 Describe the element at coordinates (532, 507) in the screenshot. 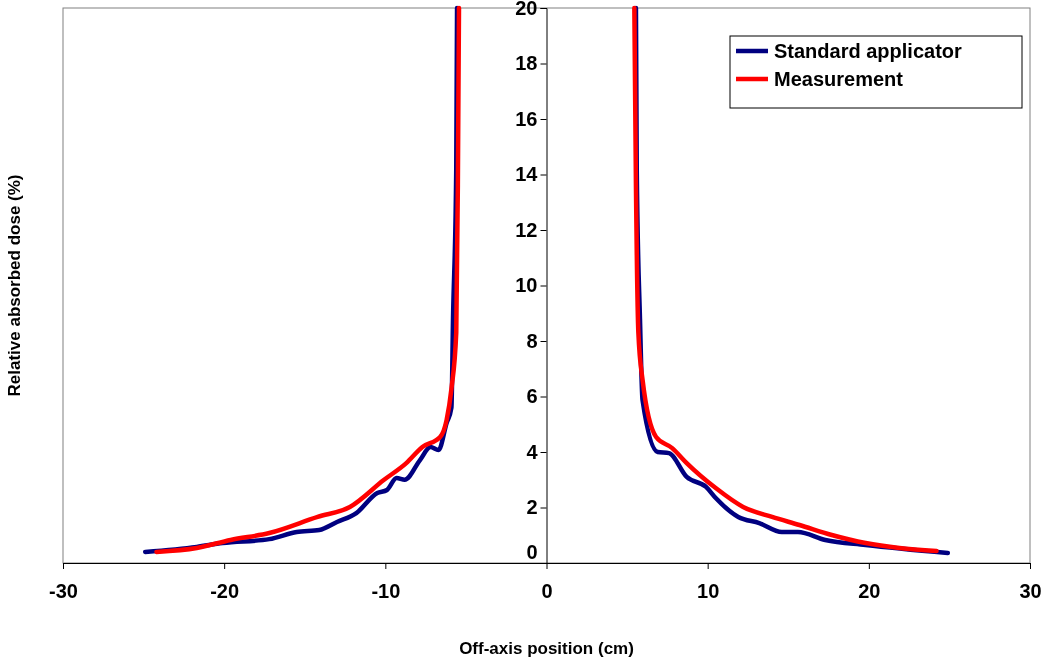

I see `y-tick-label: 2` at that location.